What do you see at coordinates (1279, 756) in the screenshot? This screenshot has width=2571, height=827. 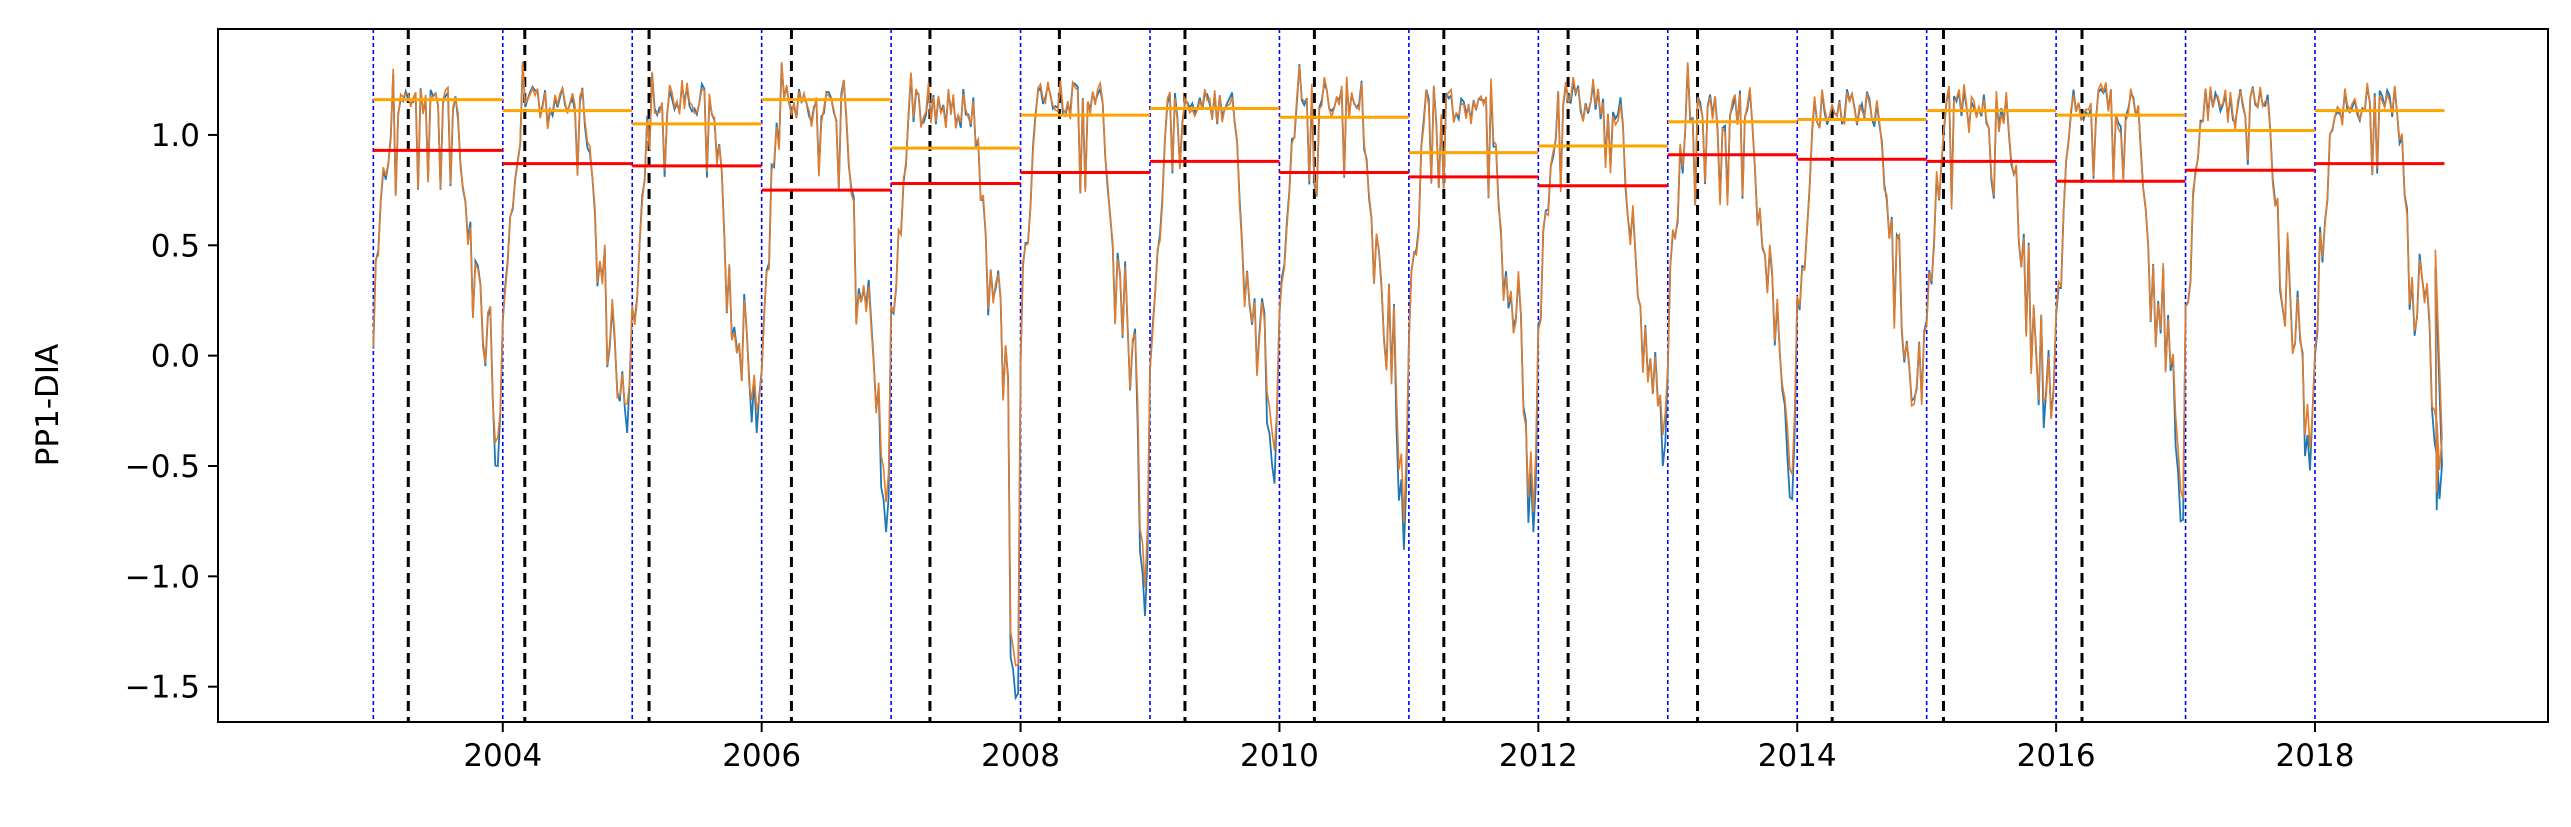 I see `x-tick-label: 2010` at bounding box center [1279, 756].